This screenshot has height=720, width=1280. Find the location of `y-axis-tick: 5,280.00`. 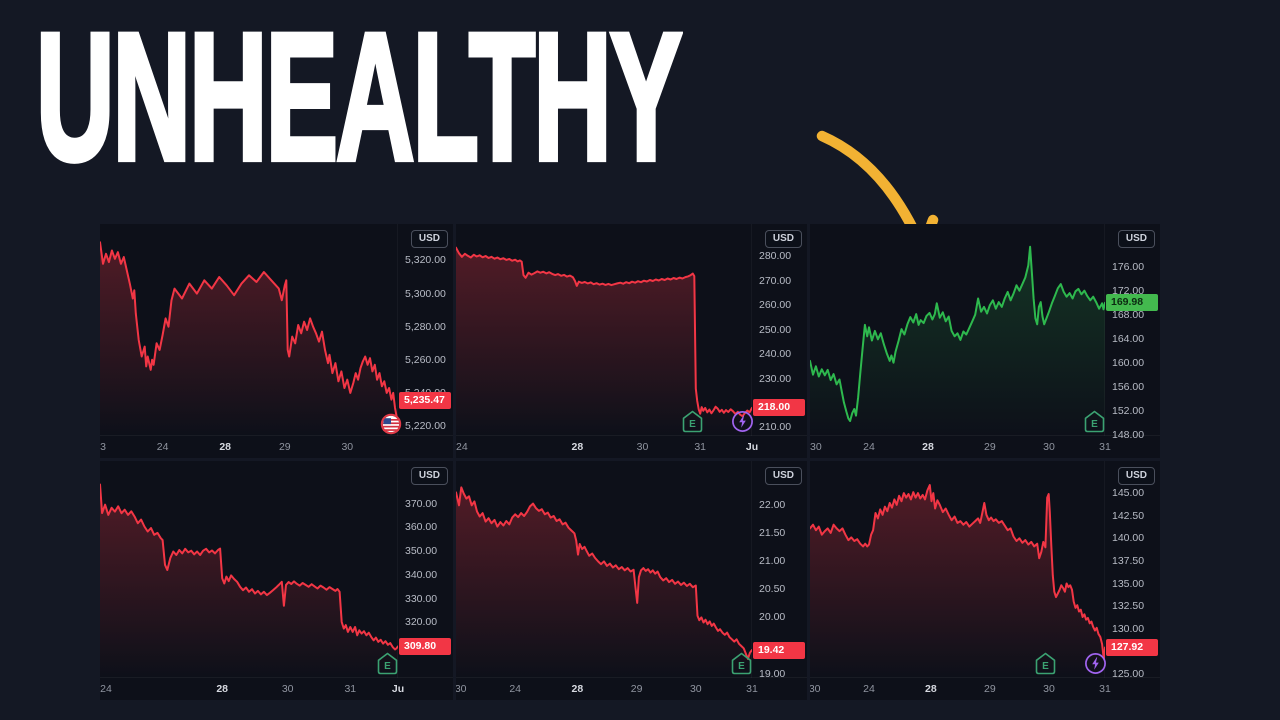

y-axis-tick: 5,280.00 is located at coordinates (425, 326).